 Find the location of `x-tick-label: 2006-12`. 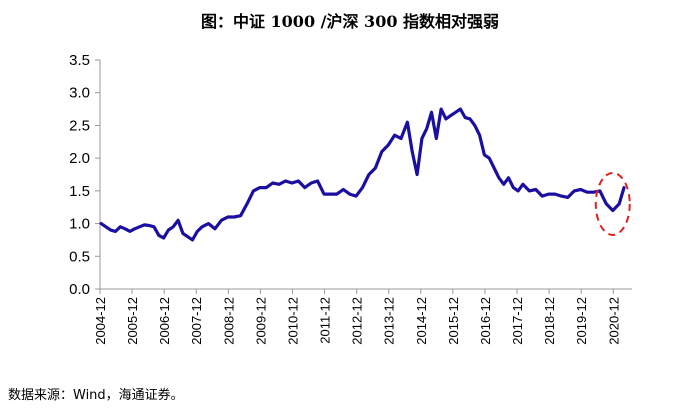

x-tick-label: 2006-12 is located at coordinates (164, 321).